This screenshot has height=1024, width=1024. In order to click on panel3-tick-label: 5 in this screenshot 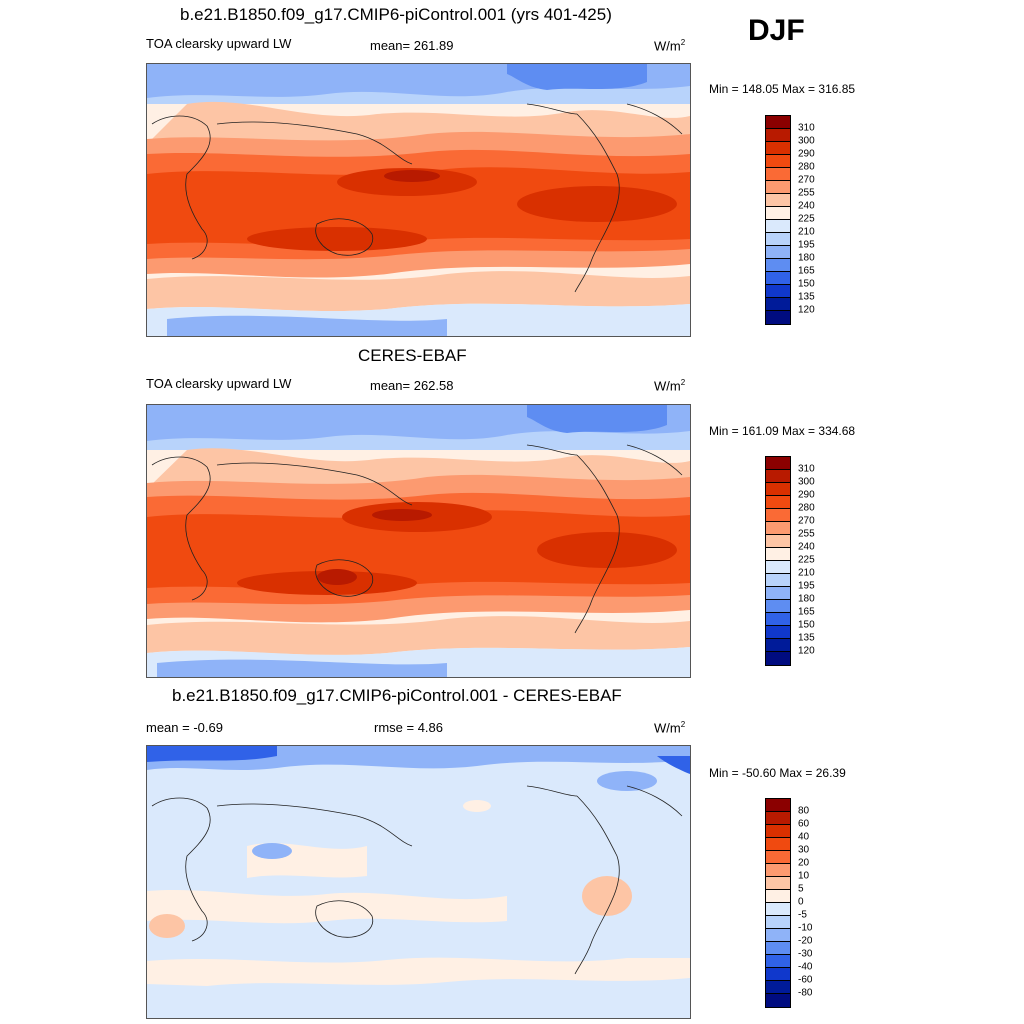, I will do `click(801, 889)`.